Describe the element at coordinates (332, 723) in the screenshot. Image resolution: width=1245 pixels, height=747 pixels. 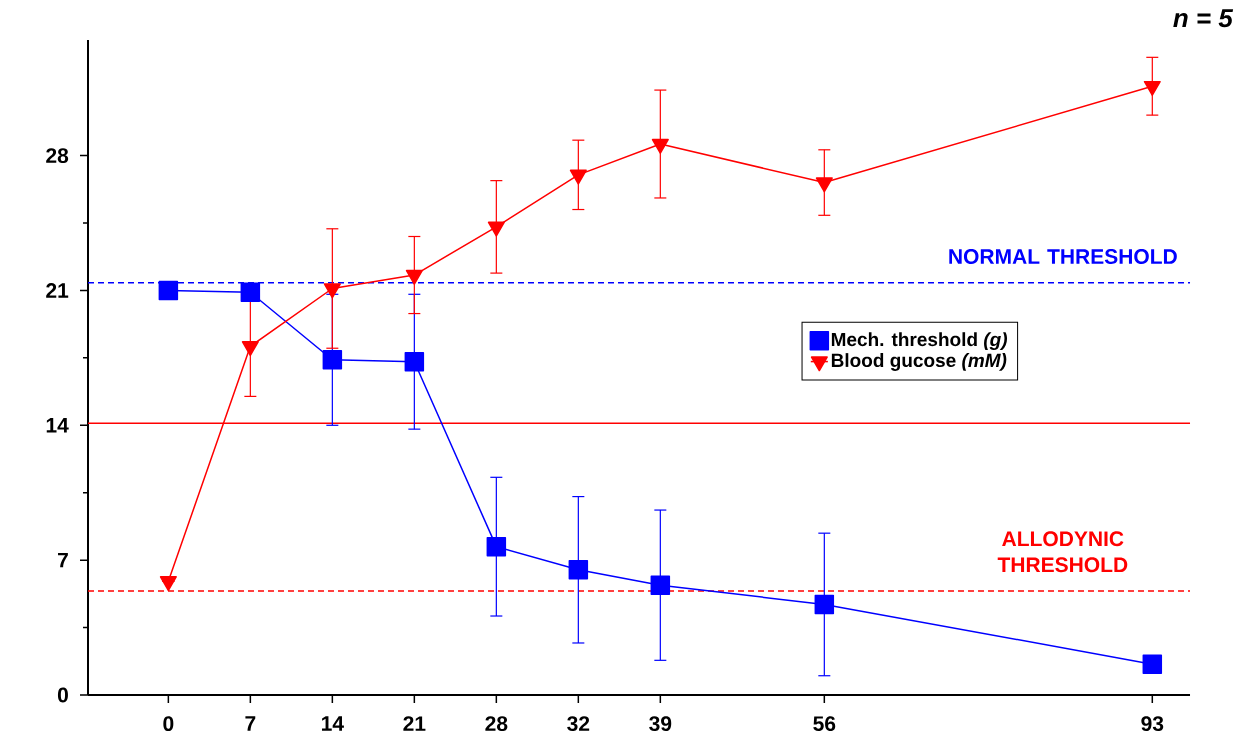
I see `x-tick-label: 14` at that location.